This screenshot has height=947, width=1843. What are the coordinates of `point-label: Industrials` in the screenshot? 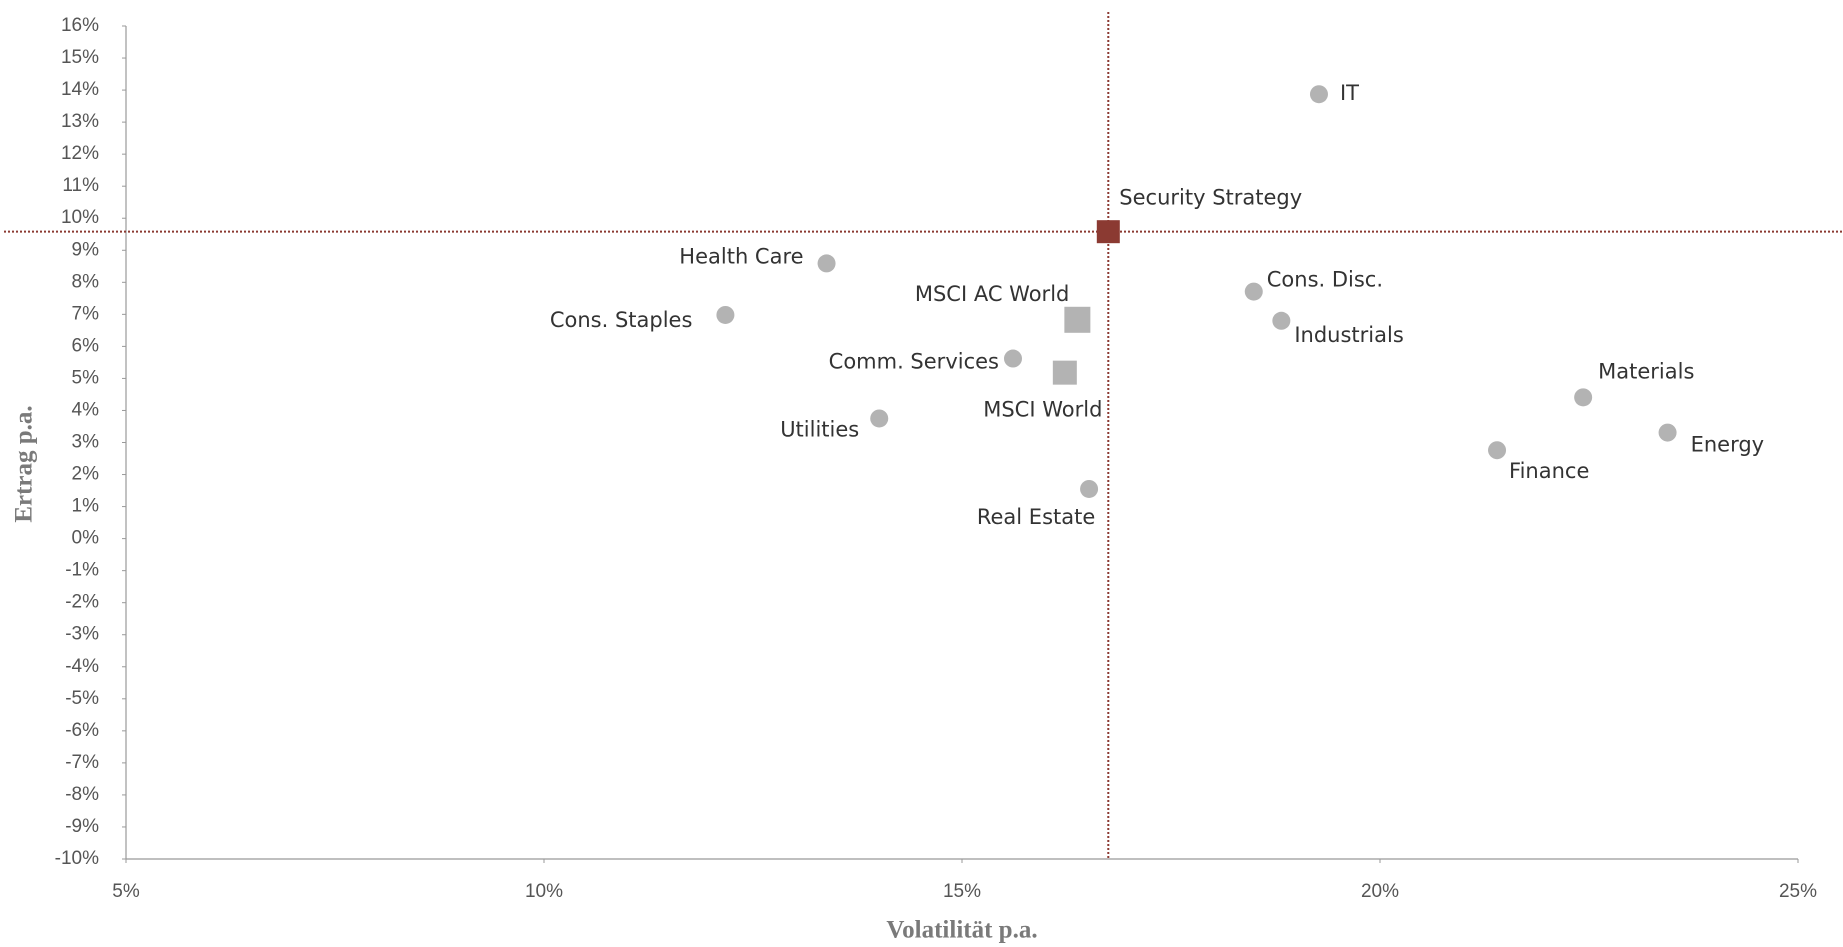 It's located at (1348, 335).